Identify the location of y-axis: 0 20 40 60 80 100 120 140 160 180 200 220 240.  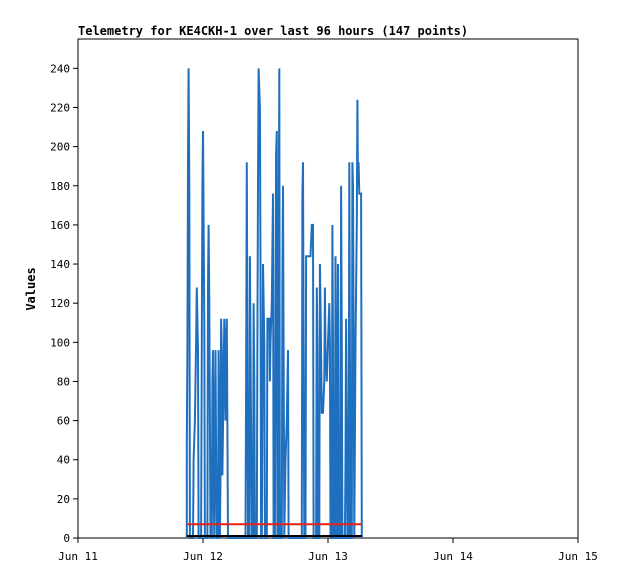
(64, 303).